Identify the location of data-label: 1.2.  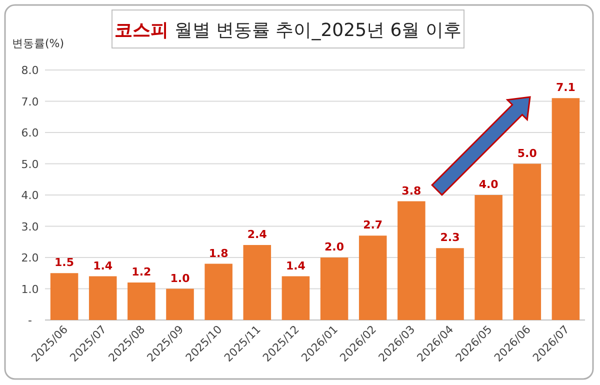
(142, 272).